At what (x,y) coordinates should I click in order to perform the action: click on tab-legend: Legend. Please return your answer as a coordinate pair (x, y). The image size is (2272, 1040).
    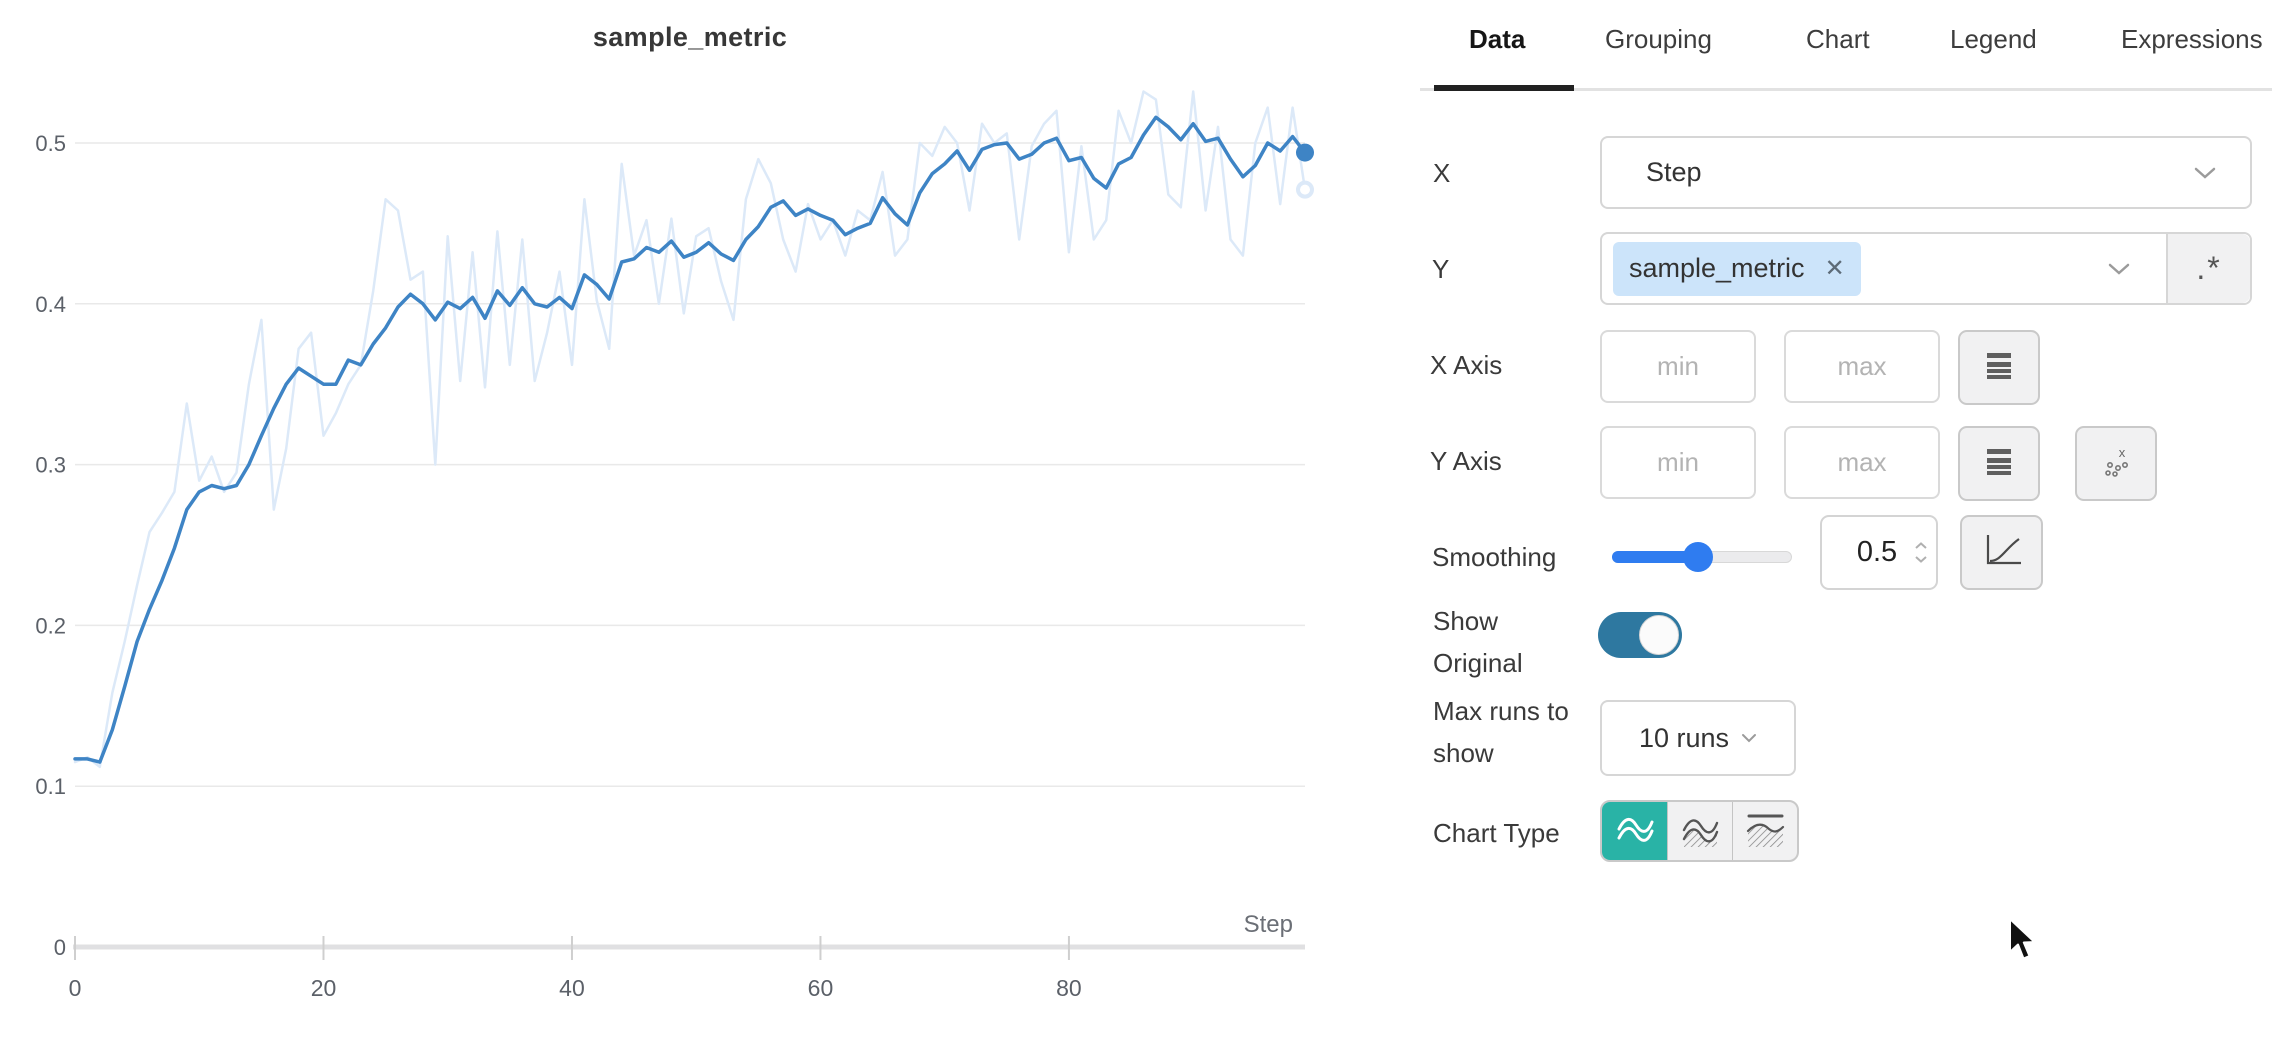
    Looking at the image, I should click on (1993, 39).